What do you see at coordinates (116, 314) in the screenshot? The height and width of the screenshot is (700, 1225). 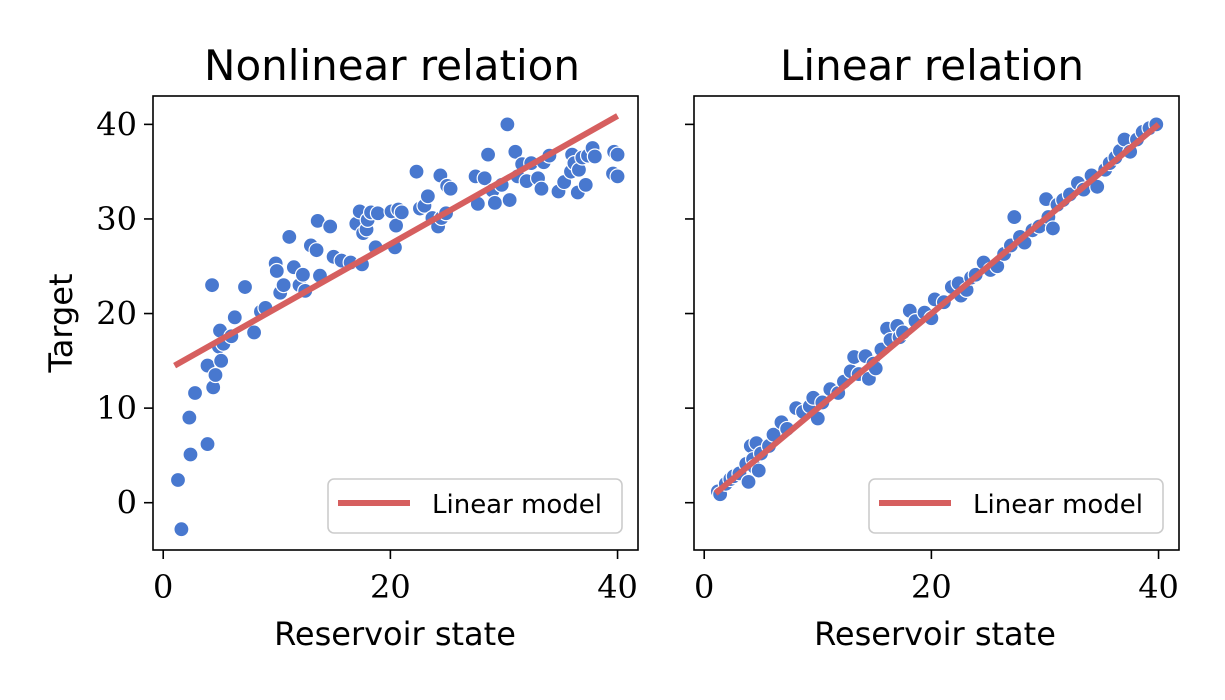 I see `y-tick-label: 20` at bounding box center [116, 314].